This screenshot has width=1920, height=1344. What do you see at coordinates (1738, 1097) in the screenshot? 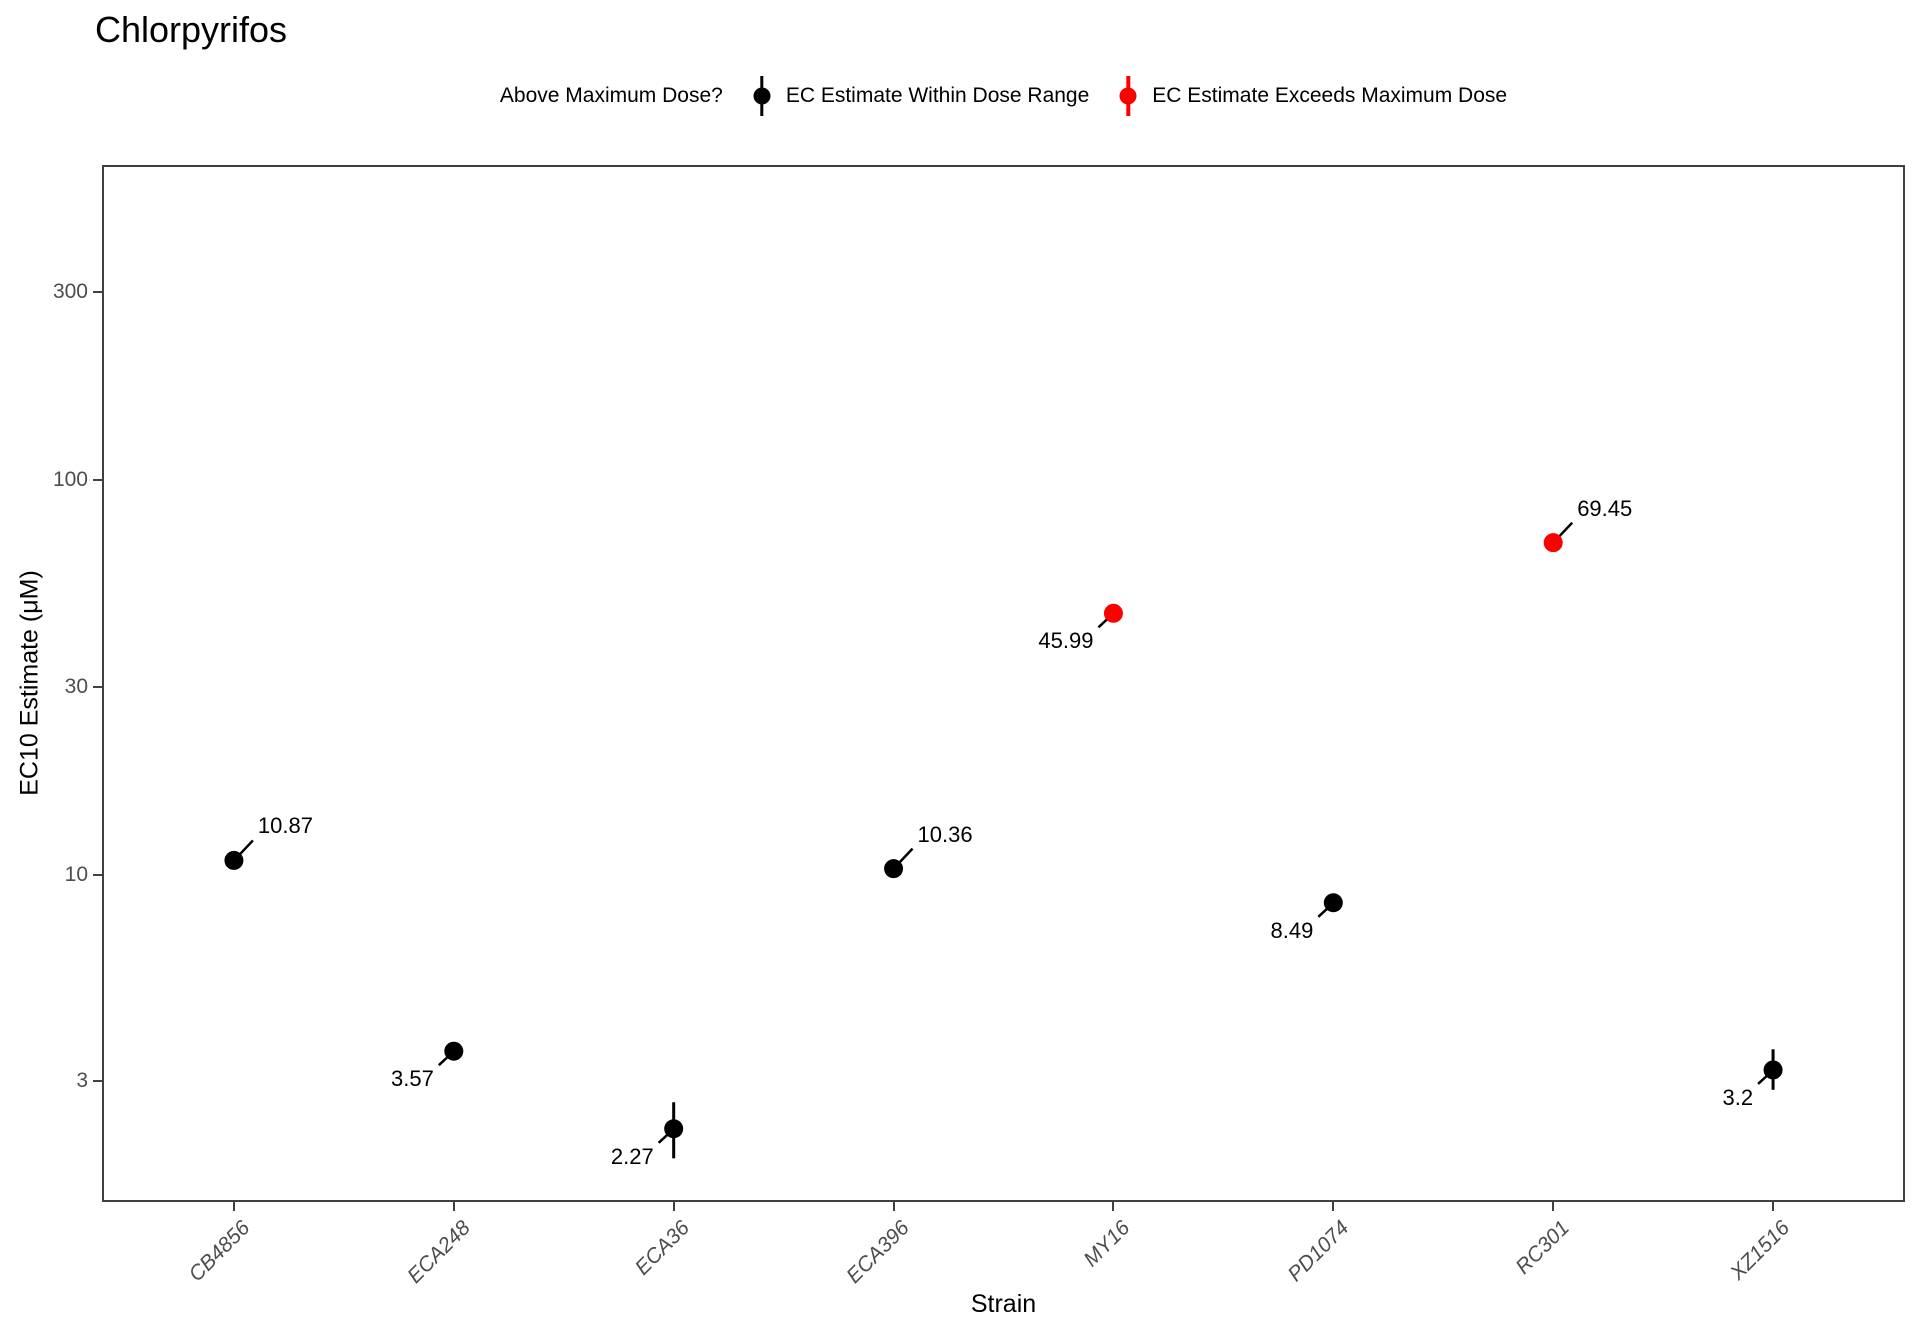
I see `point-label-XZ1516: 3.2` at bounding box center [1738, 1097].